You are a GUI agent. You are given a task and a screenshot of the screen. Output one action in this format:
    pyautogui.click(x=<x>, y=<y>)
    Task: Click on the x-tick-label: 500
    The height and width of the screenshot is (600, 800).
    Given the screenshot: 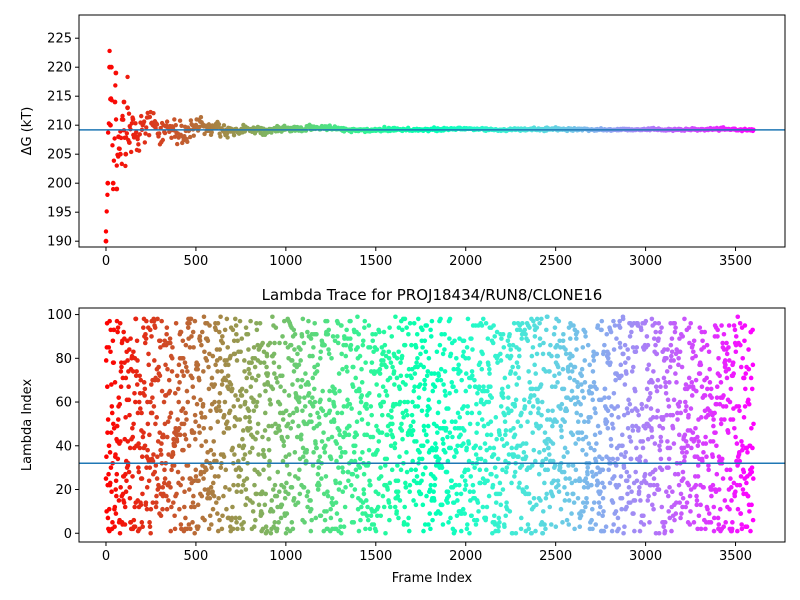 What is the action you would take?
    pyautogui.click(x=196, y=556)
    